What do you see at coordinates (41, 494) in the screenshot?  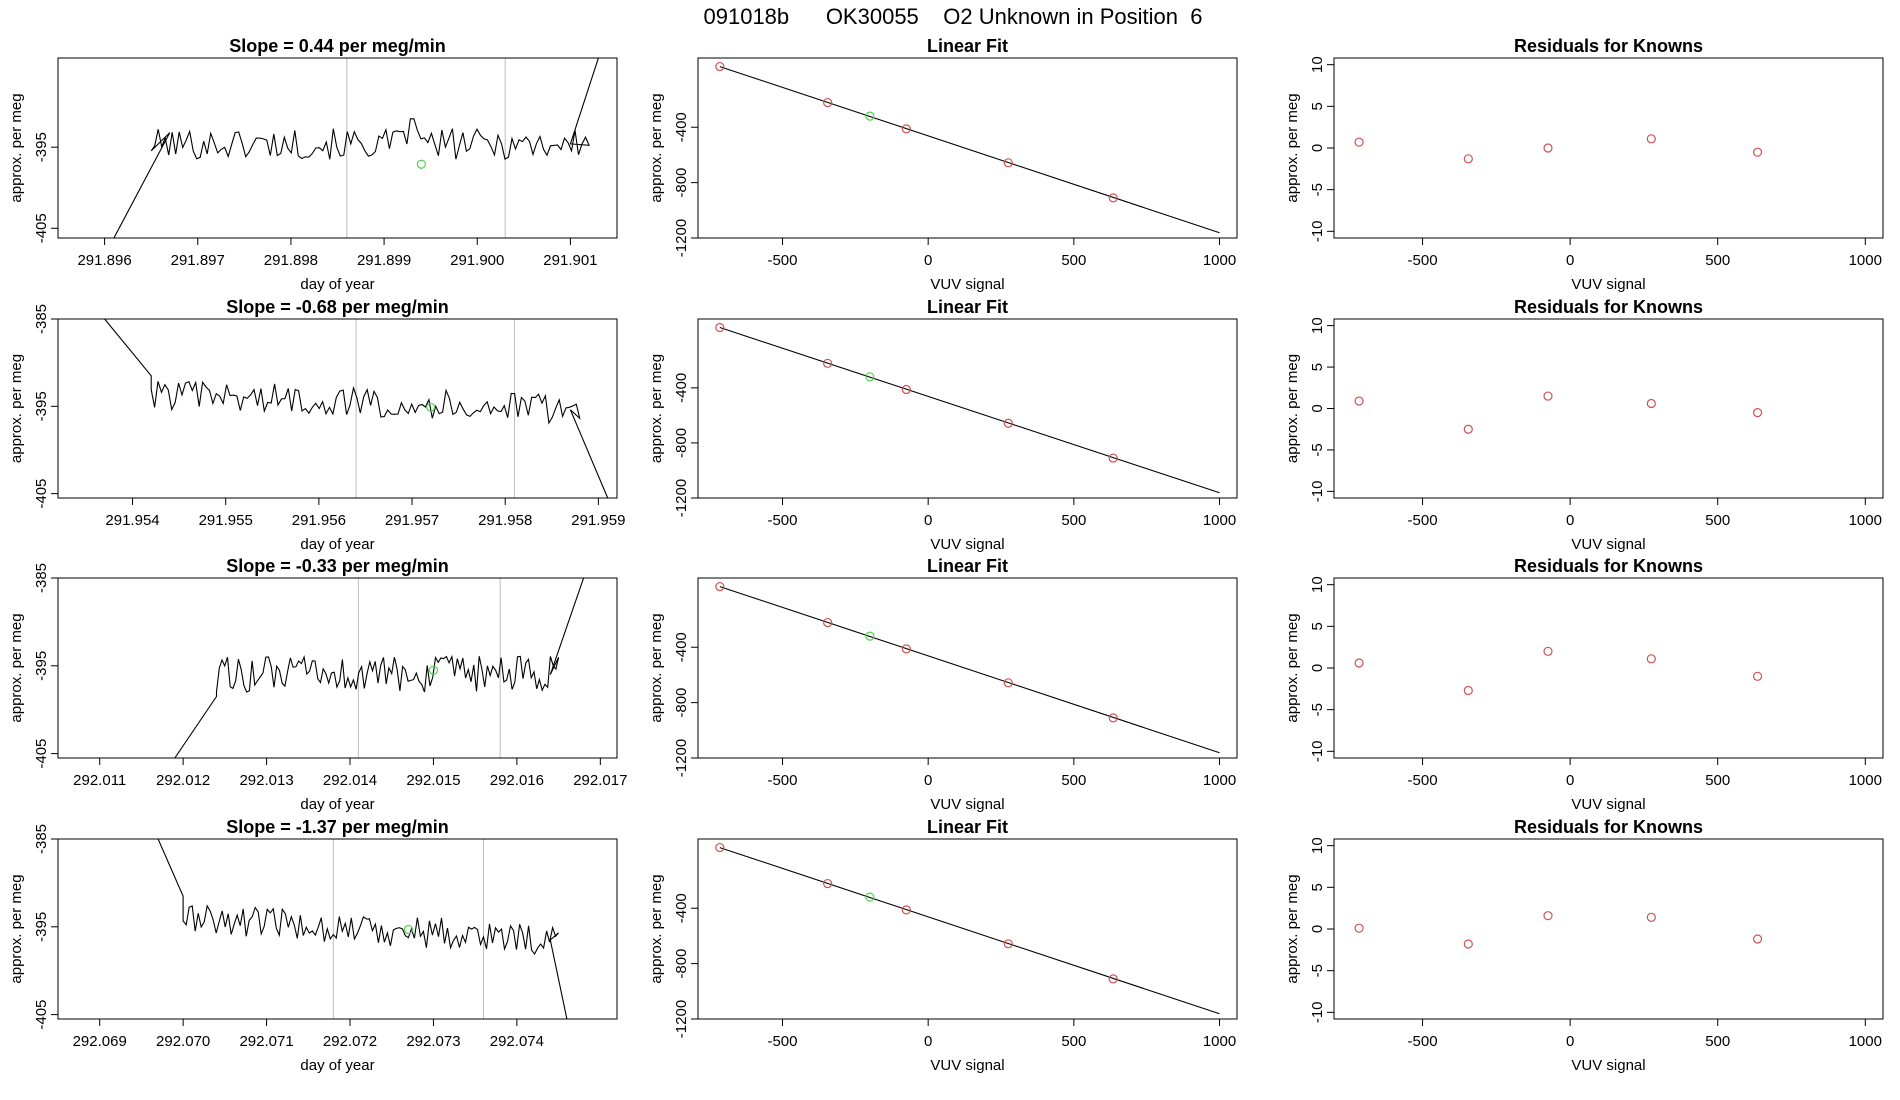 I see `y-tick-label: -405` at bounding box center [41, 494].